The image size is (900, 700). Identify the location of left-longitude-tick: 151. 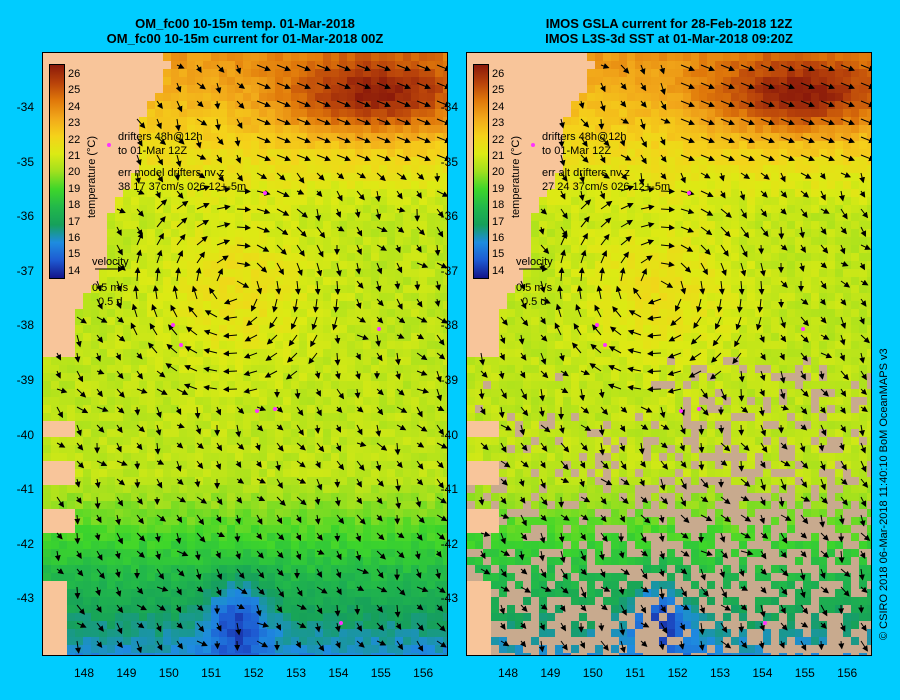
(211, 673).